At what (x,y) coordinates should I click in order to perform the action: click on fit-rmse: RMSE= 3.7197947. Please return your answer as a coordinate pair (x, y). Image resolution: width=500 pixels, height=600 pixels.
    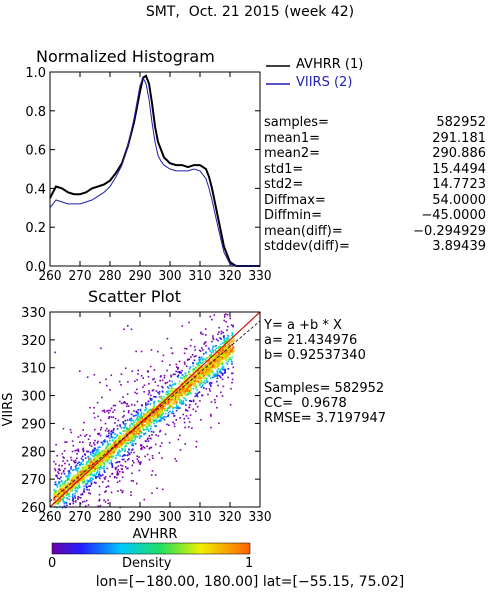
    Looking at the image, I should click on (325, 418).